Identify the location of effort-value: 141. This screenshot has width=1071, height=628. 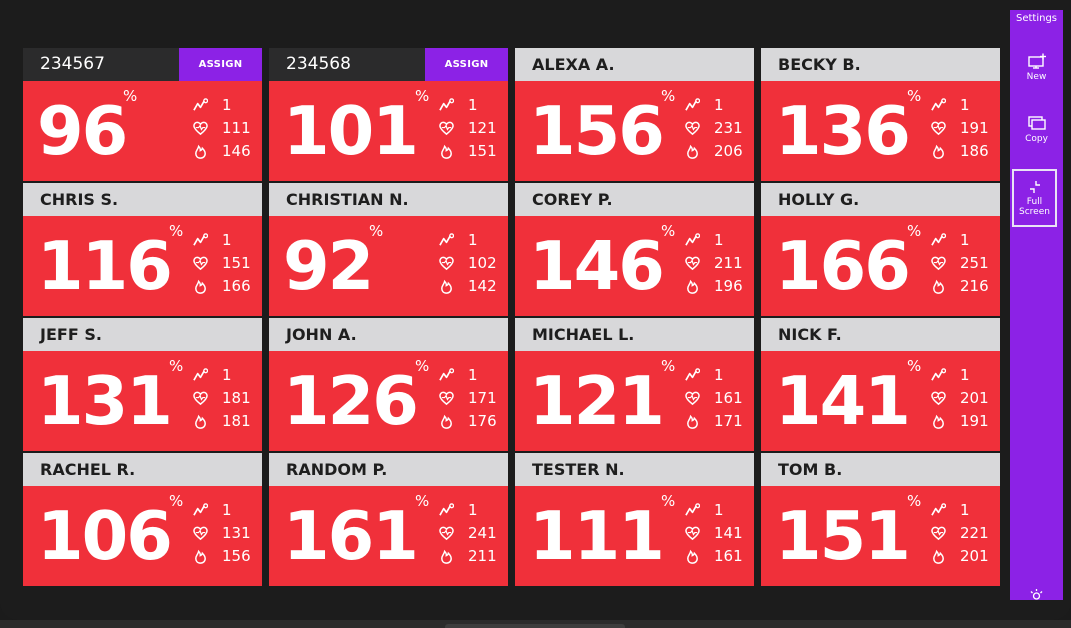
(843, 401).